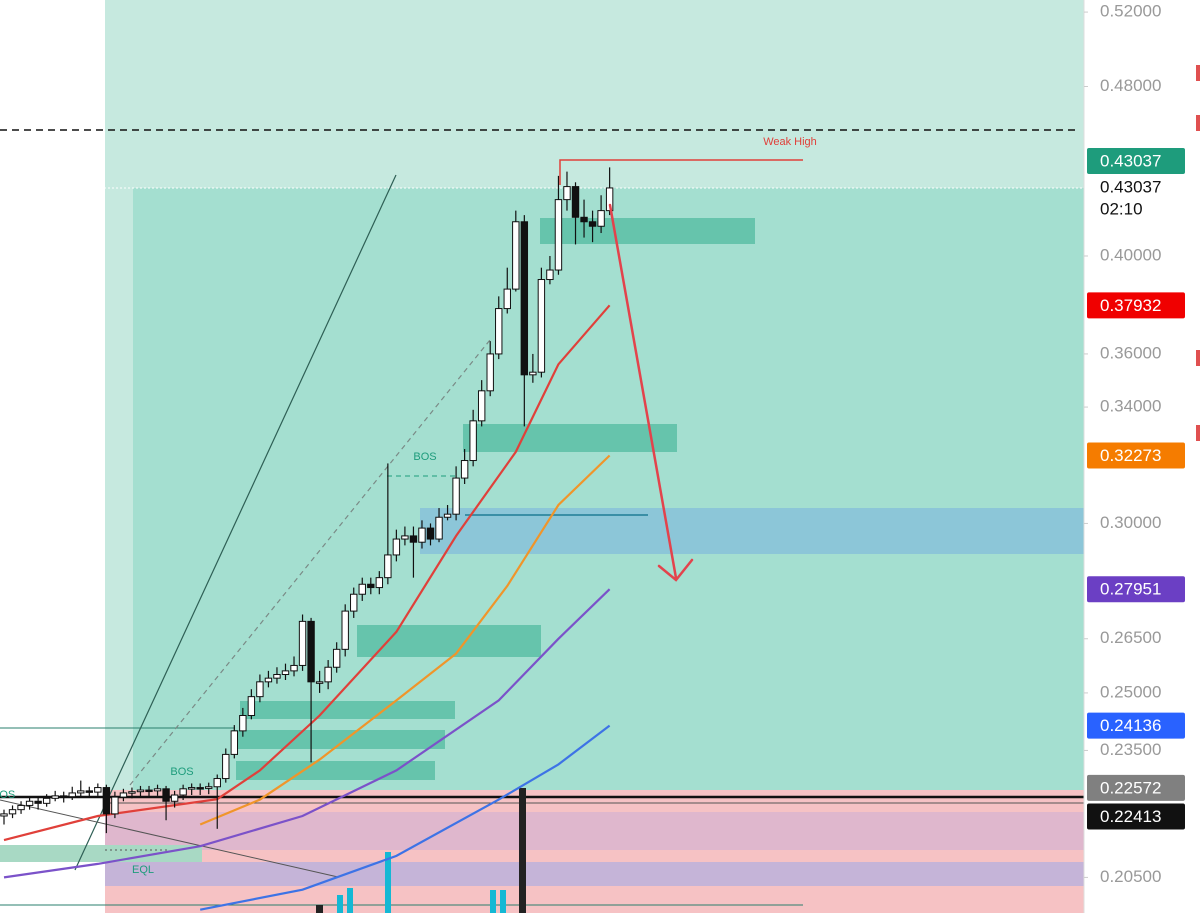 The height and width of the screenshot is (913, 1200). I want to click on y-tick-label: 0.40000, so click(1130, 254).